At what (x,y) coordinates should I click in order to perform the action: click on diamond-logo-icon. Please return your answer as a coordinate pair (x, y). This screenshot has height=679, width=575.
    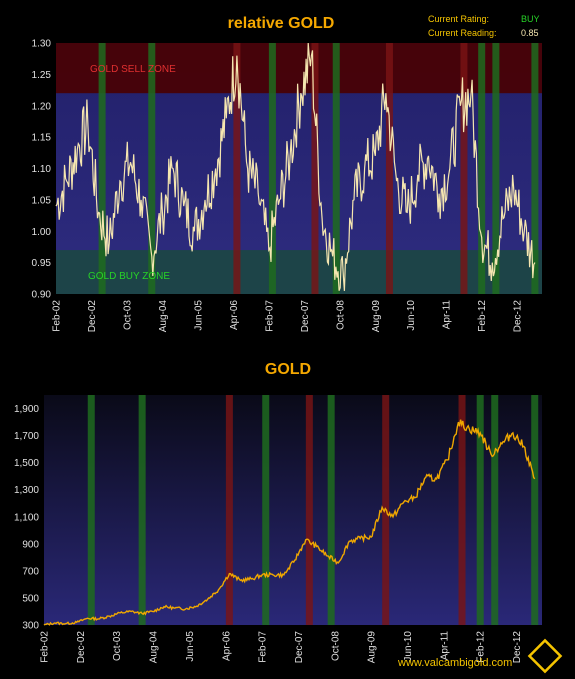
    Looking at the image, I should click on (545, 656).